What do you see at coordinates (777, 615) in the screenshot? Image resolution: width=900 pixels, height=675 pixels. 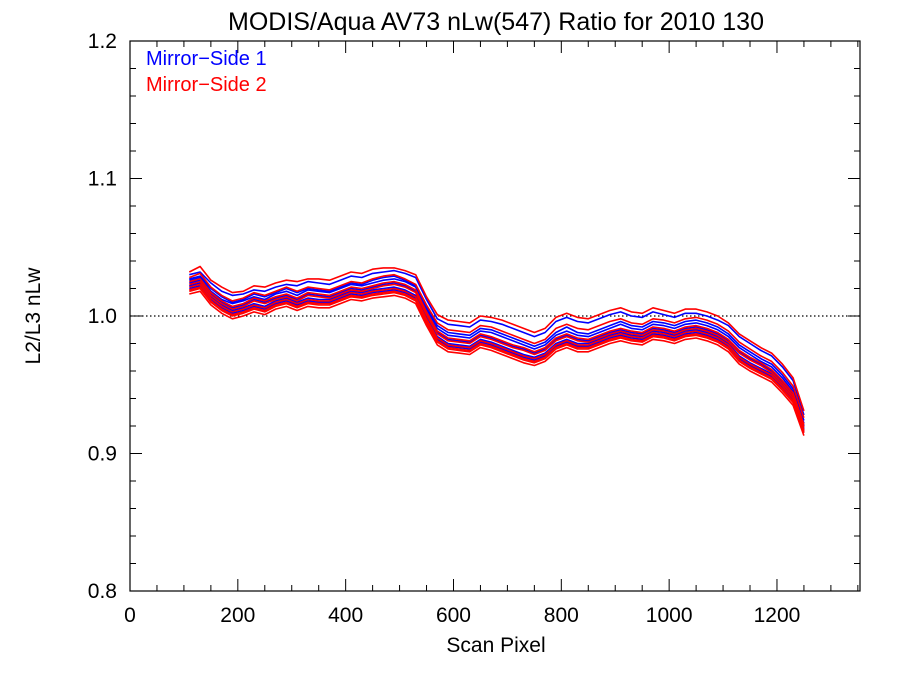 I see `x-tick-label: 1200` at bounding box center [777, 615].